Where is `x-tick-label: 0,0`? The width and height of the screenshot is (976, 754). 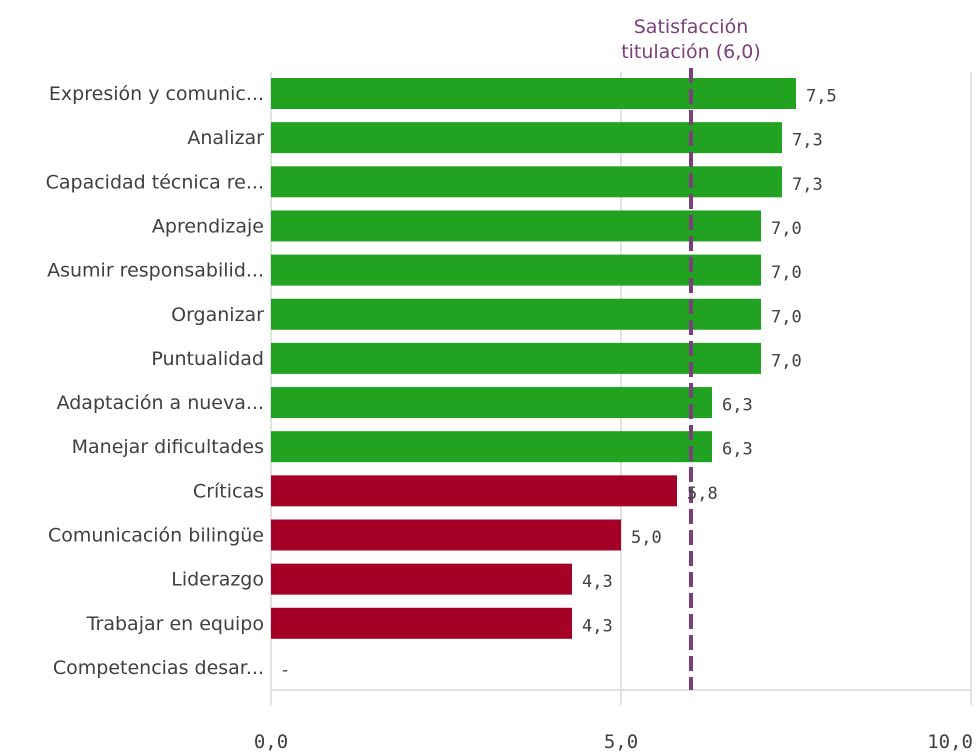
x-tick-label: 0,0 is located at coordinates (271, 742).